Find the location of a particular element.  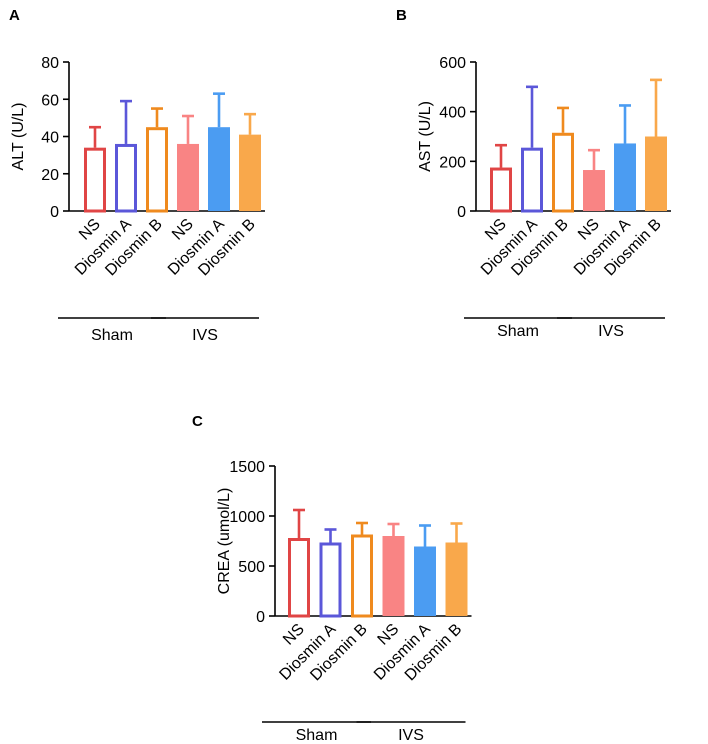

y-axis-label: CREA (umol/L) is located at coordinates (224, 541).